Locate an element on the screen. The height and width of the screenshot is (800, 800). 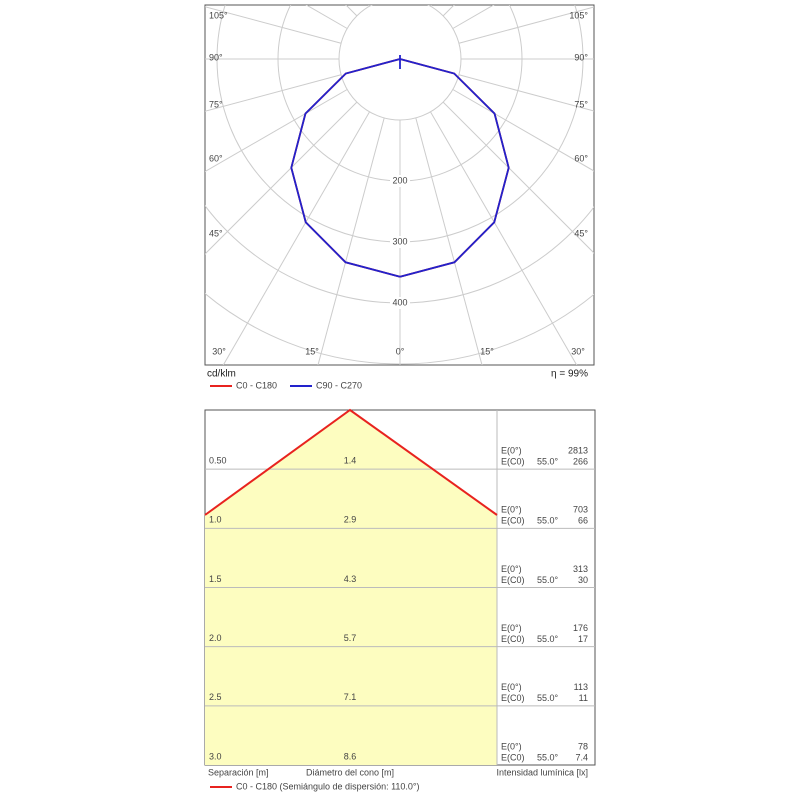
efficiency: η = 99% is located at coordinates (569, 374).